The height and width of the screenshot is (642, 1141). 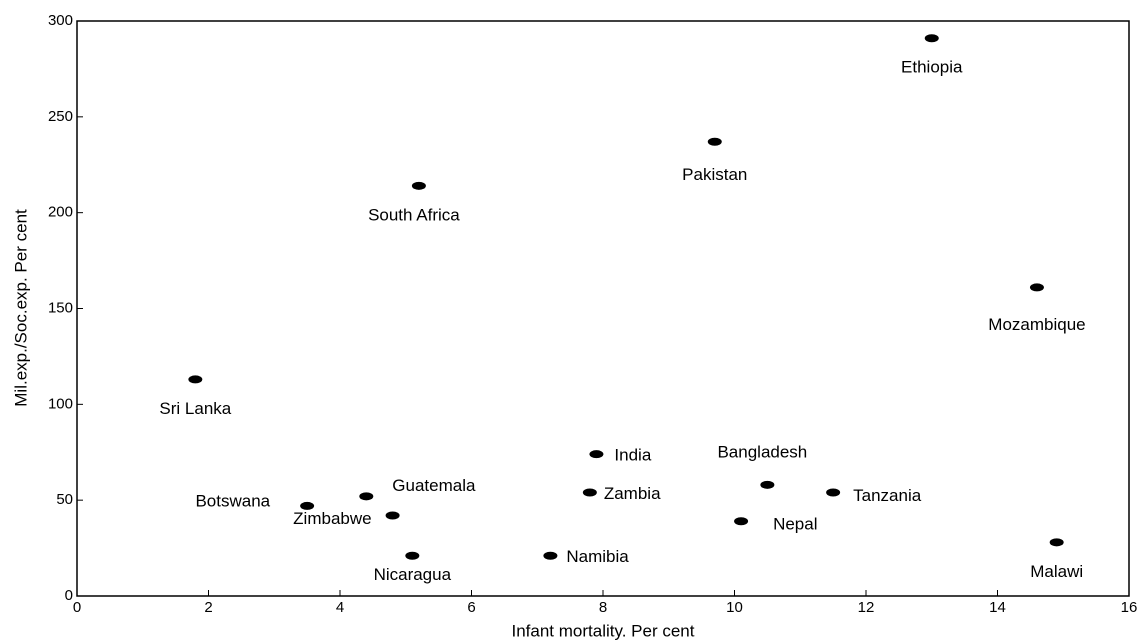 What do you see at coordinates (1129, 607) in the screenshot?
I see `x-tick-label: 16` at bounding box center [1129, 607].